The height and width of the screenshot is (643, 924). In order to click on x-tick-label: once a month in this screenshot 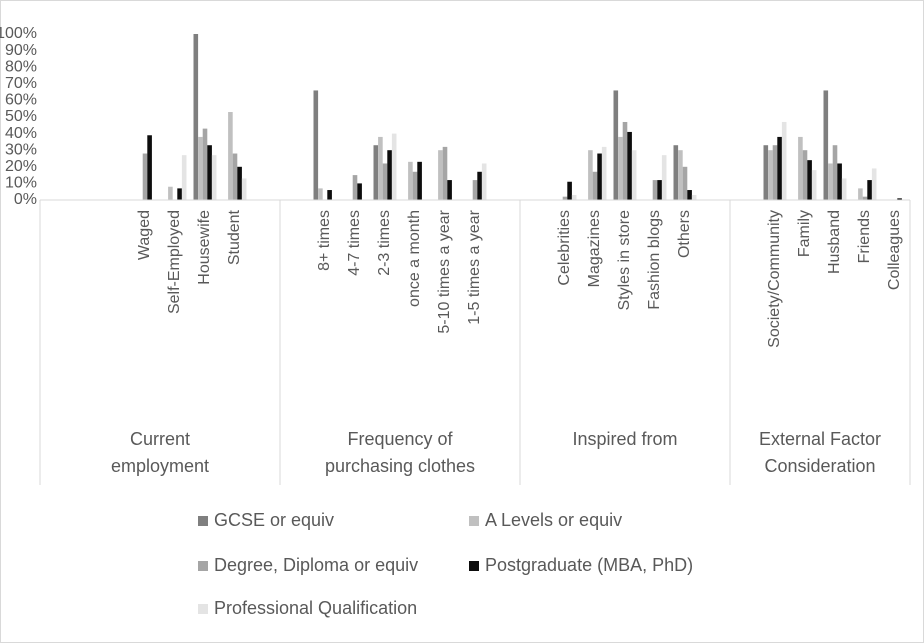, I will do `click(414, 258)`.